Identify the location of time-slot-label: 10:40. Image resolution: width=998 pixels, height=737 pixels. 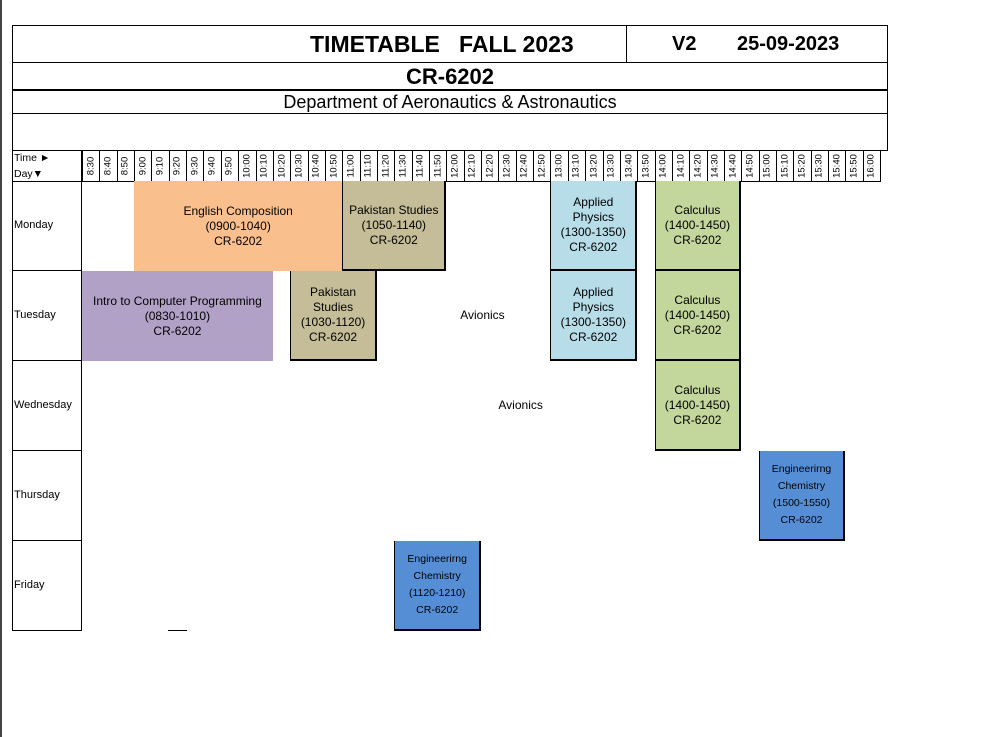
(316, 166).